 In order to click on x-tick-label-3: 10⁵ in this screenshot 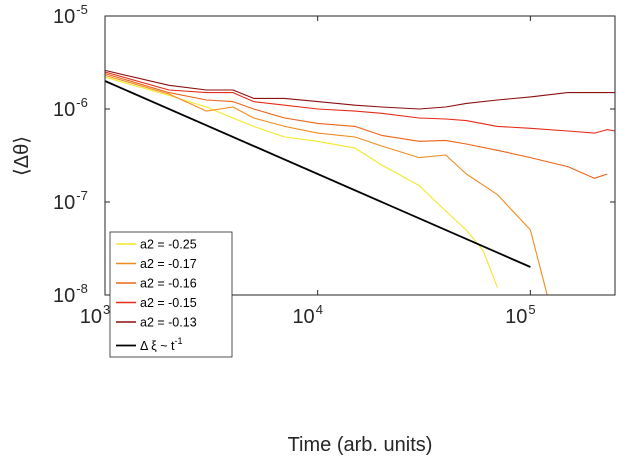, I will do `click(520, 315)`.